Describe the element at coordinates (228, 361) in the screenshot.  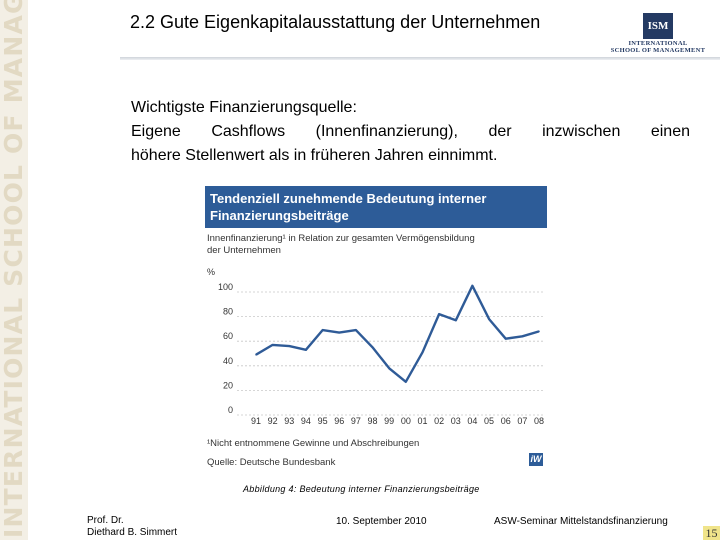
I see `y-tick-label: 40` at that location.